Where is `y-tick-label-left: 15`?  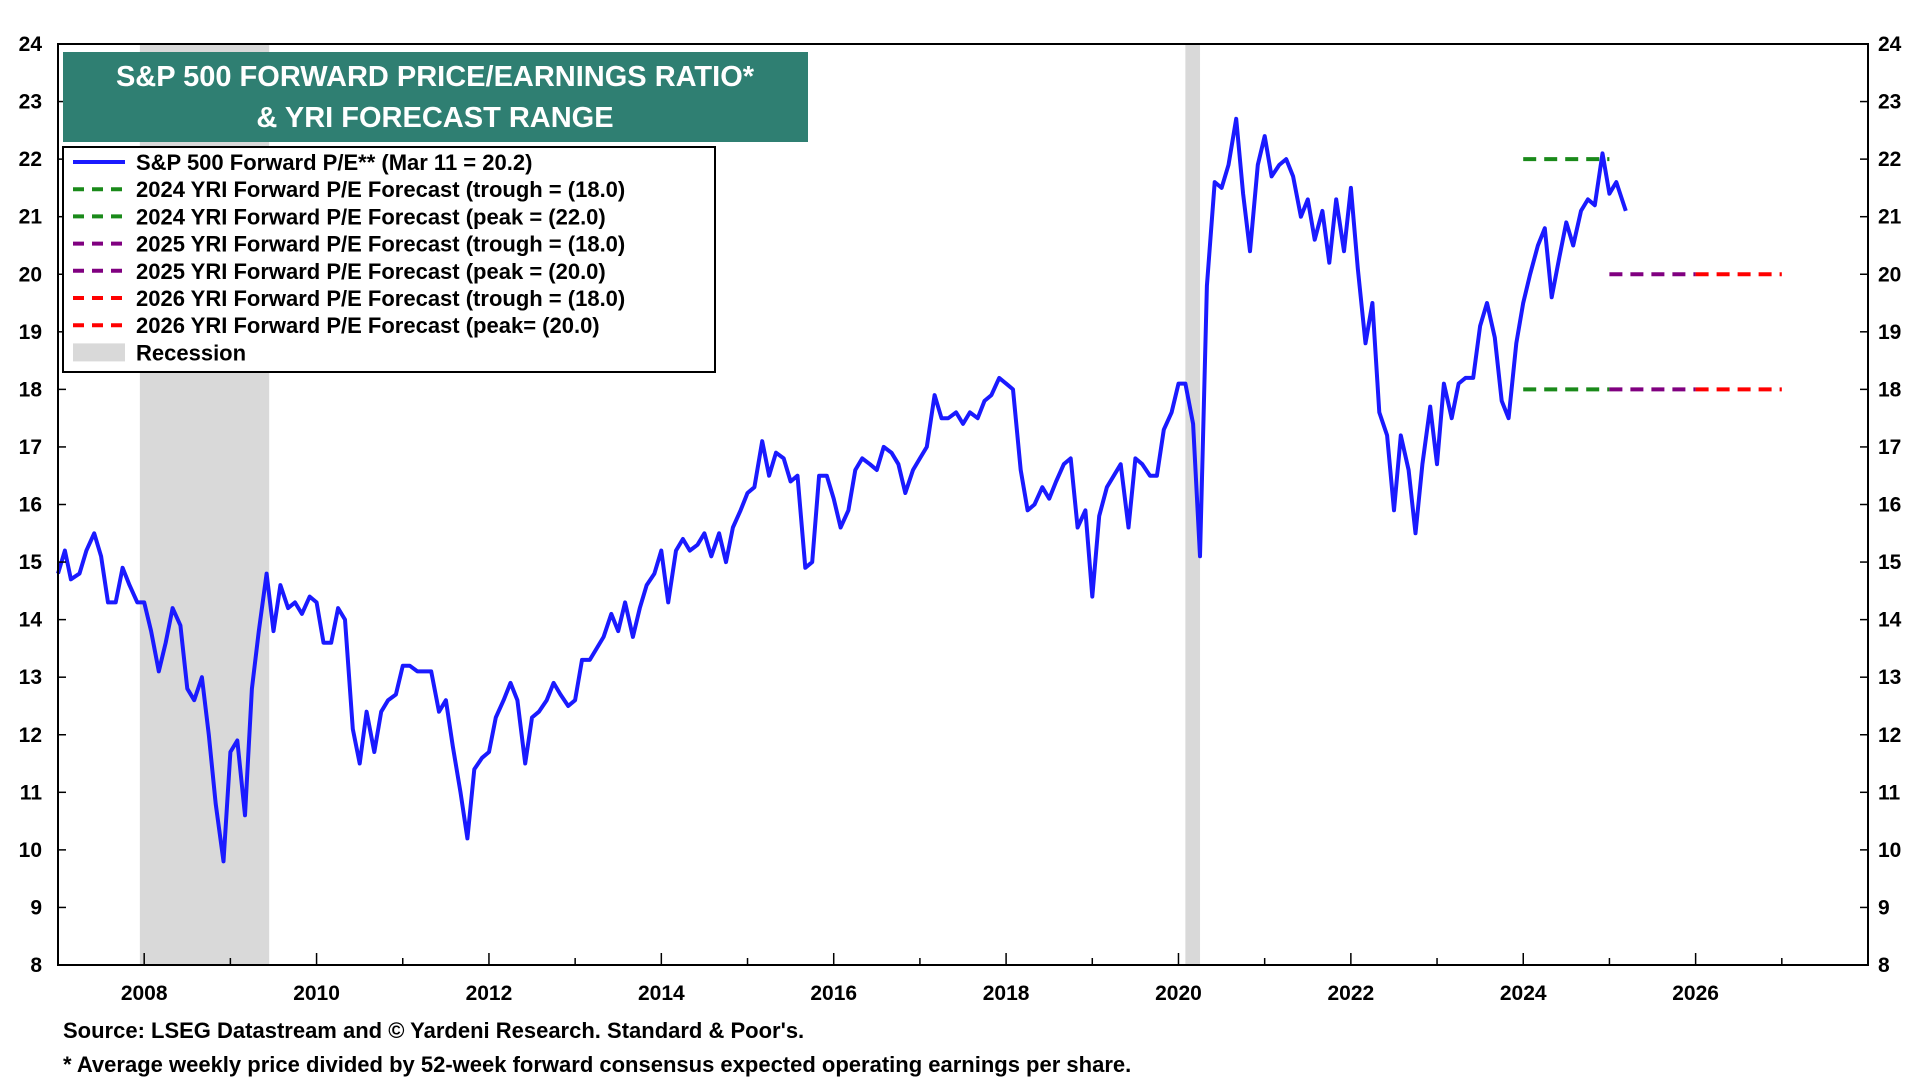 y-tick-label-left: 15 is located at coordinates (31, 562).